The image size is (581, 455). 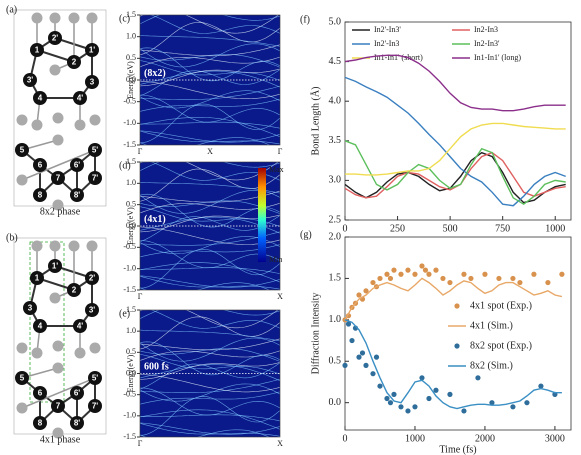 What do you see at coordinates (156, 366) in the screenshot?
I see `panel-tag: 600 fs` at bounding box center [156, 366].